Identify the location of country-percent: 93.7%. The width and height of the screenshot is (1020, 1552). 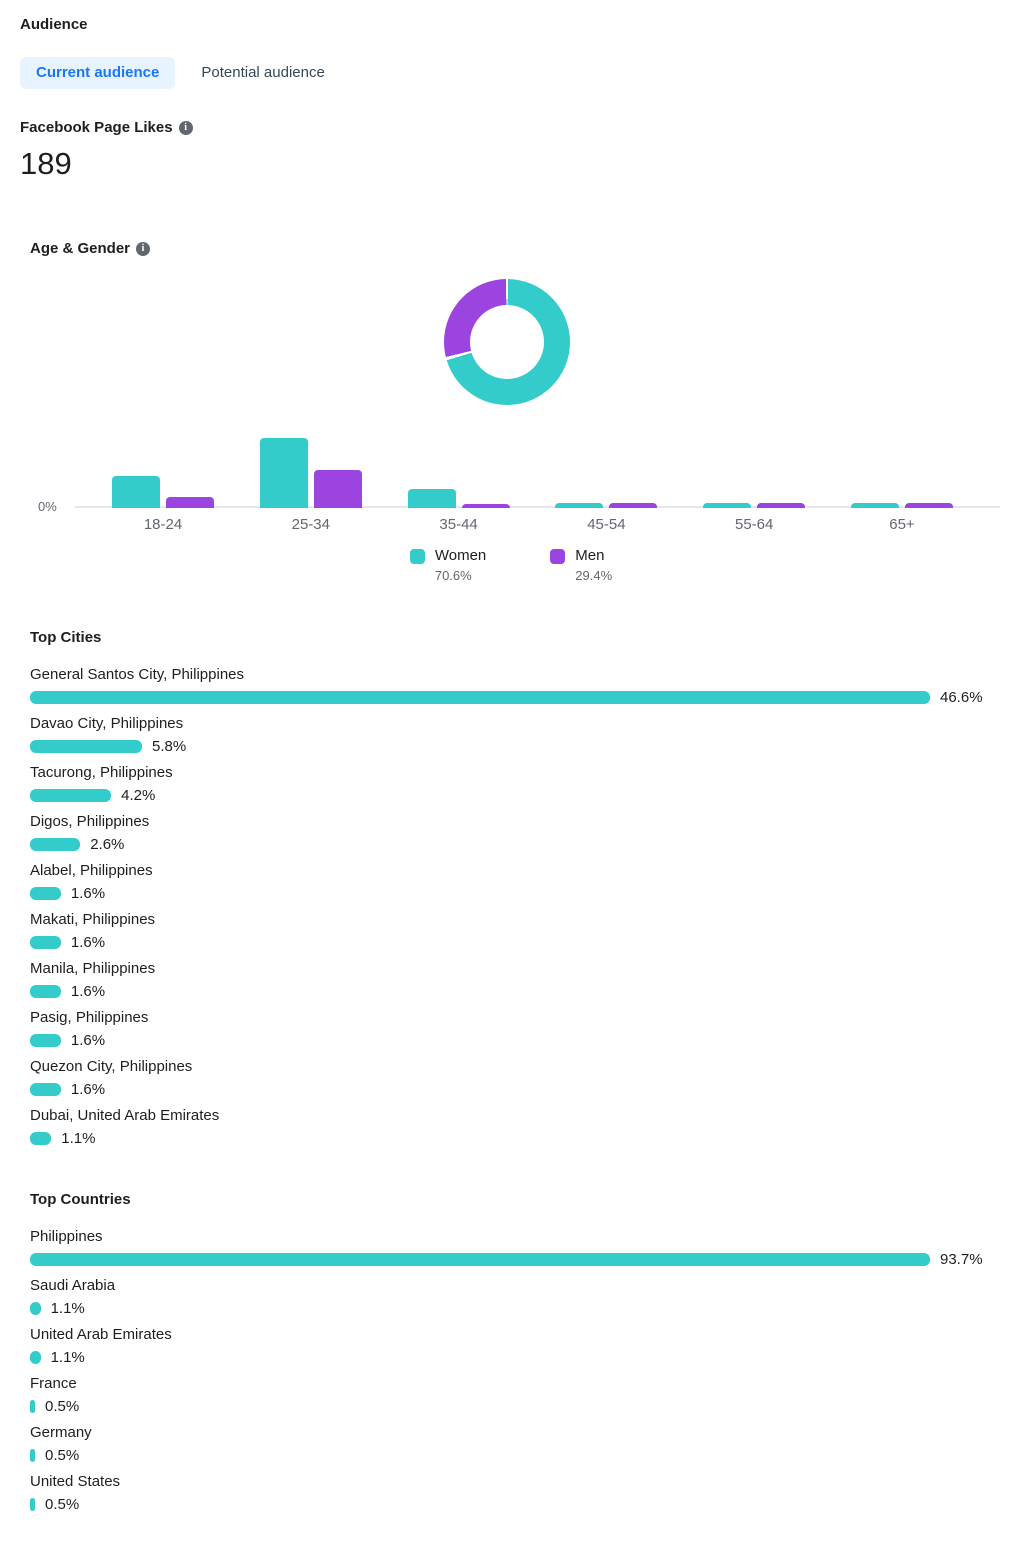
(961, 1259).